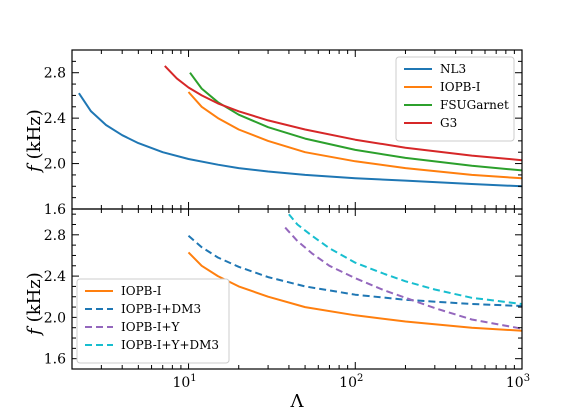 This screenshot has height=415, width=581. I want to click on top-legend: NL3 IOPB-I FSUGarnet G3, so click(455, 99).